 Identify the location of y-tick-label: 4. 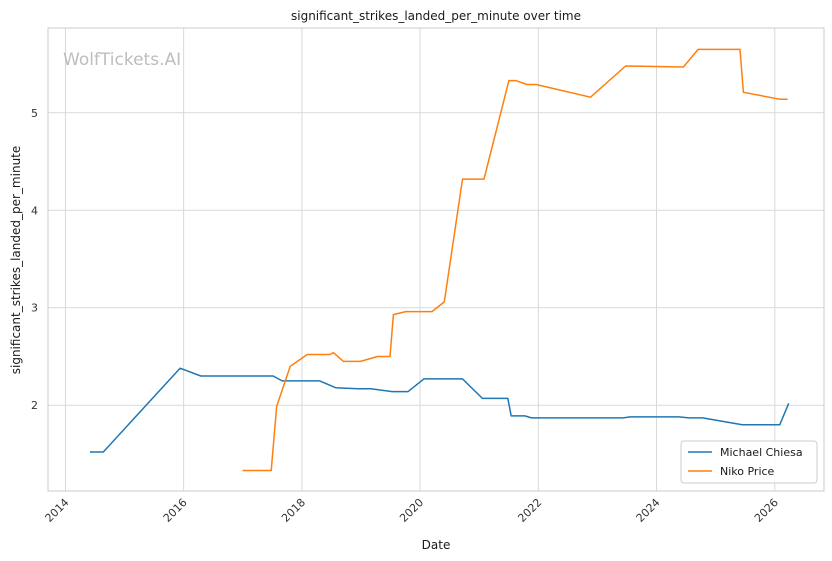
(34, 210).